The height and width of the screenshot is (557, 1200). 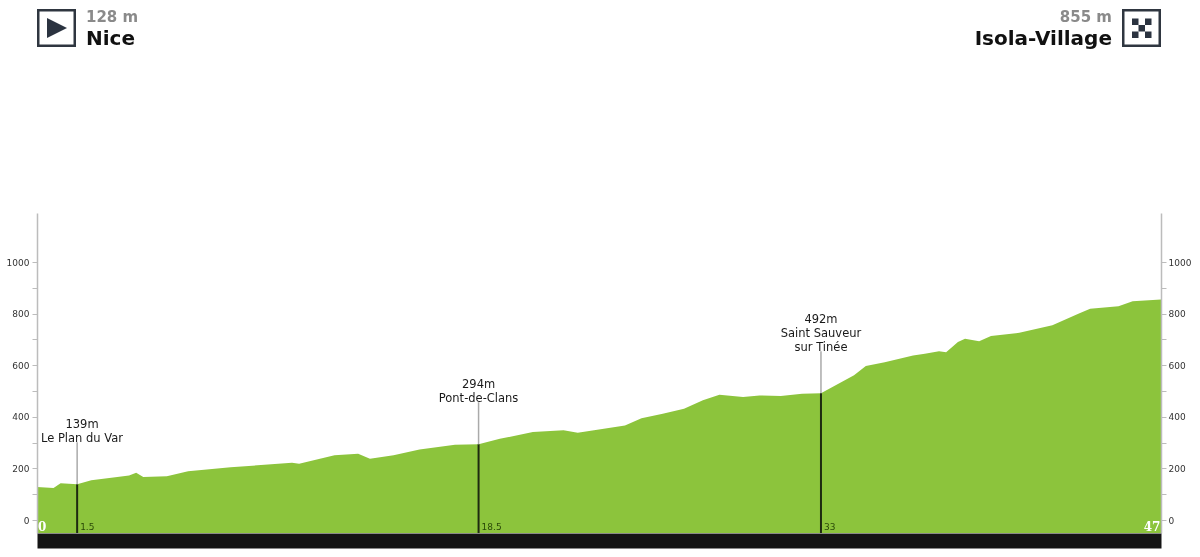 I want to click on text: Nice, so click(x=111, y=38).